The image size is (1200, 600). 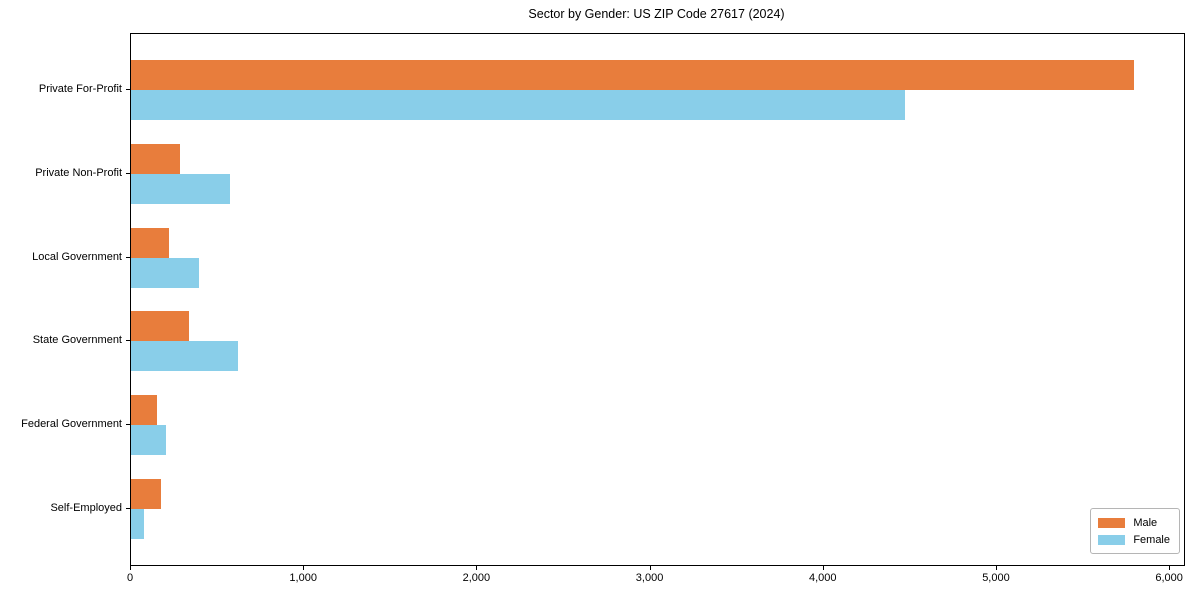 I want to click on legend-item-male: Male, so click(x=1134, y=522).